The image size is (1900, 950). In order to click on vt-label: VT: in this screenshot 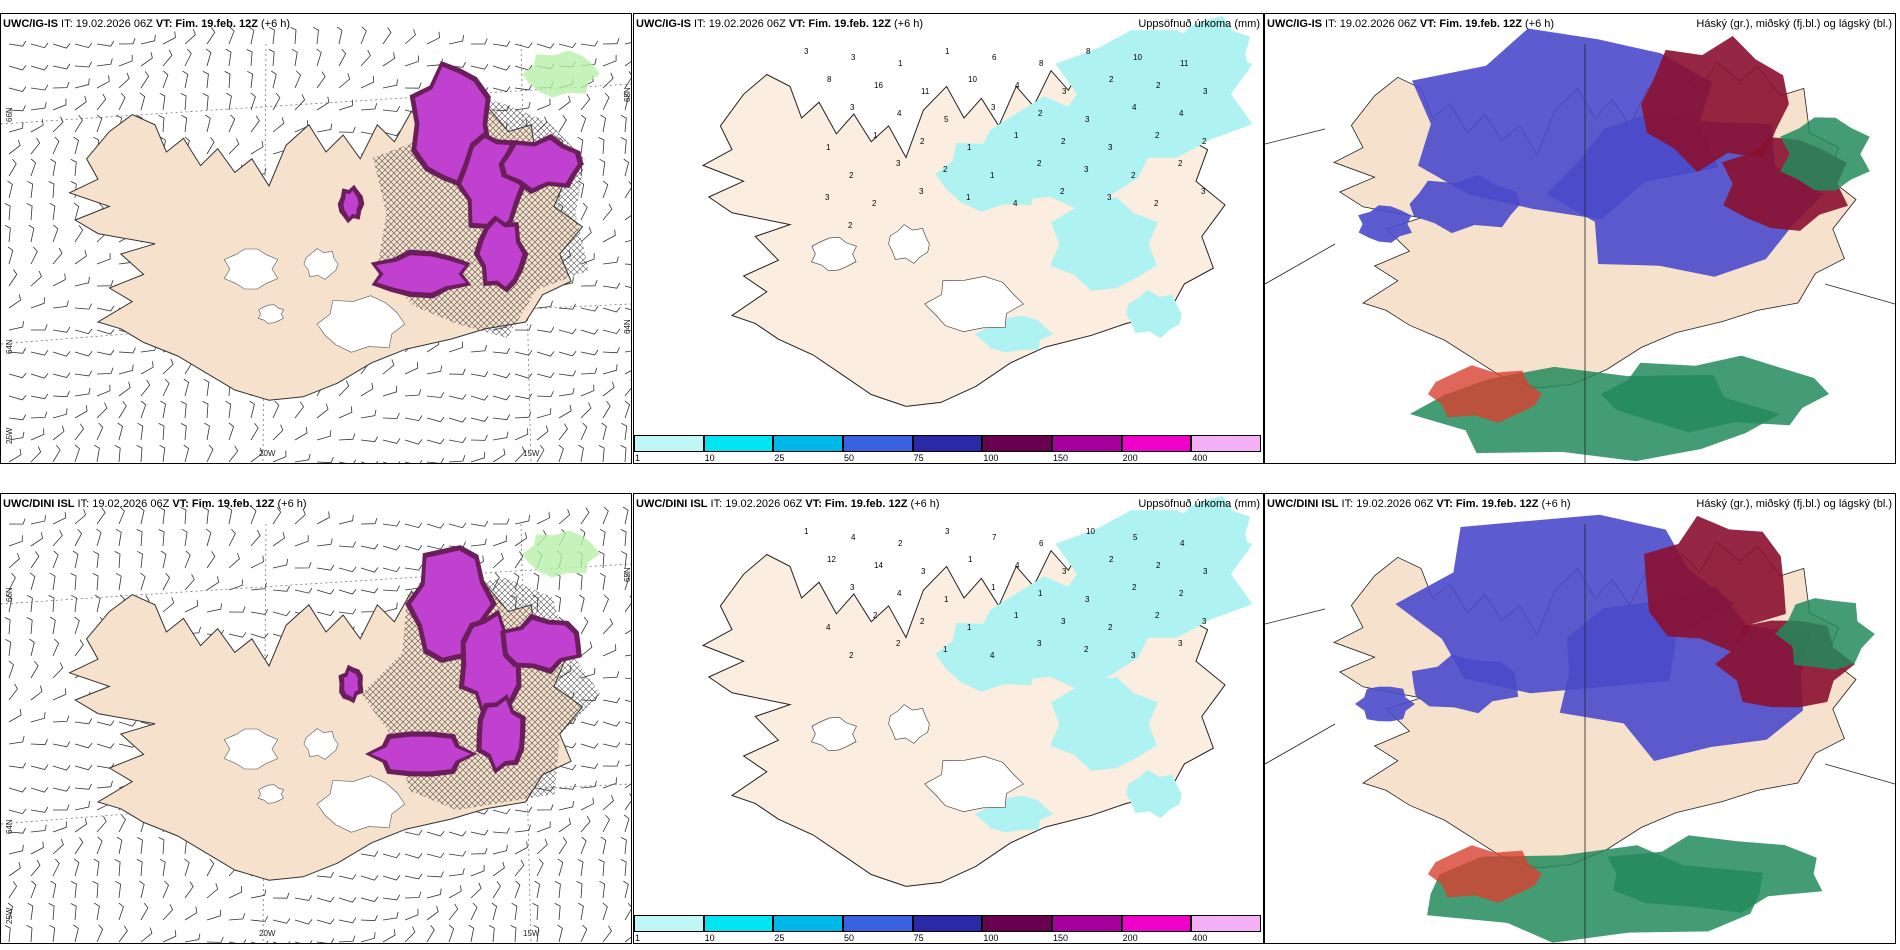, I will do `click(182, 504)`.